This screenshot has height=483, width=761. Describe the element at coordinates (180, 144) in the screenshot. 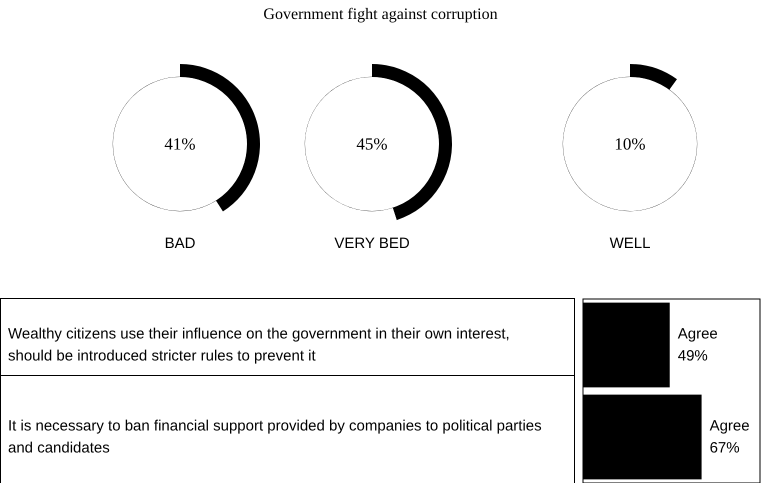

I see `data-label: 41%` at that location.